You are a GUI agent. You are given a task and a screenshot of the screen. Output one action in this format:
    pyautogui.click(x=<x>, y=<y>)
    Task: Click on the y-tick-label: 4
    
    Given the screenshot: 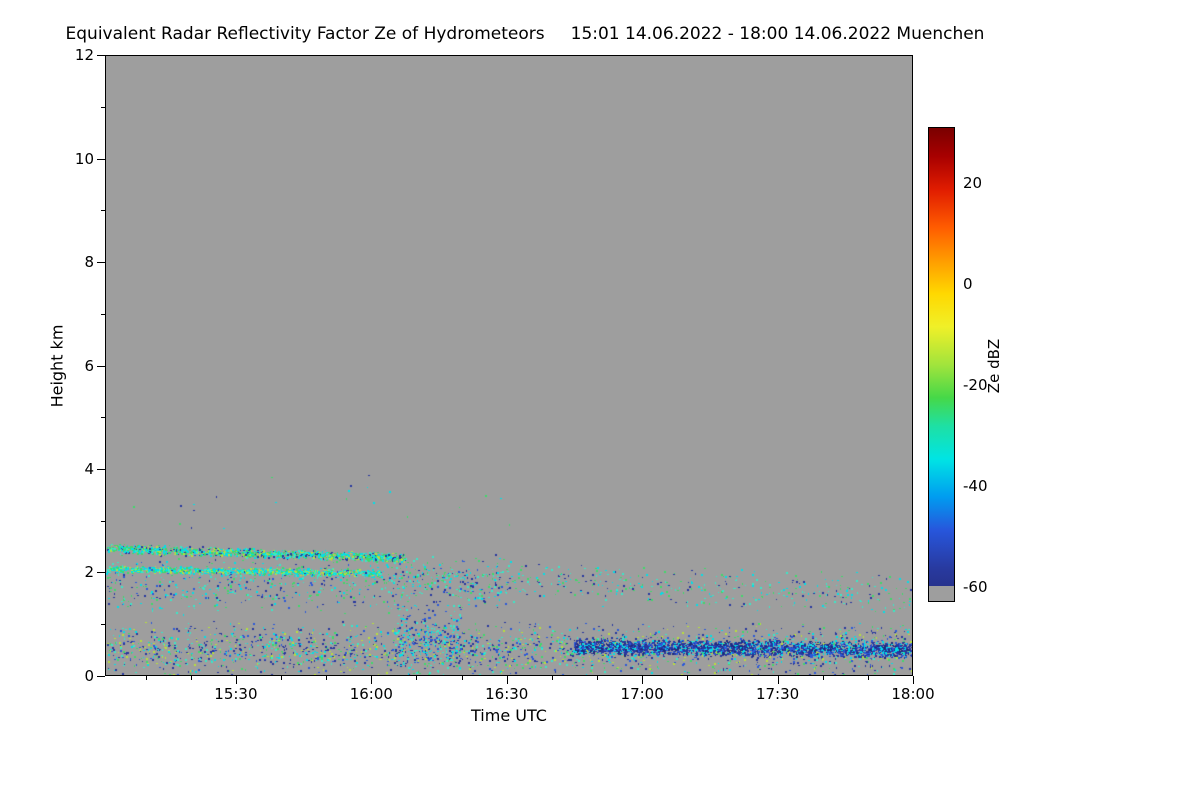 What is the action you would take?
    pyautogui.click(x=89, y=469)
    